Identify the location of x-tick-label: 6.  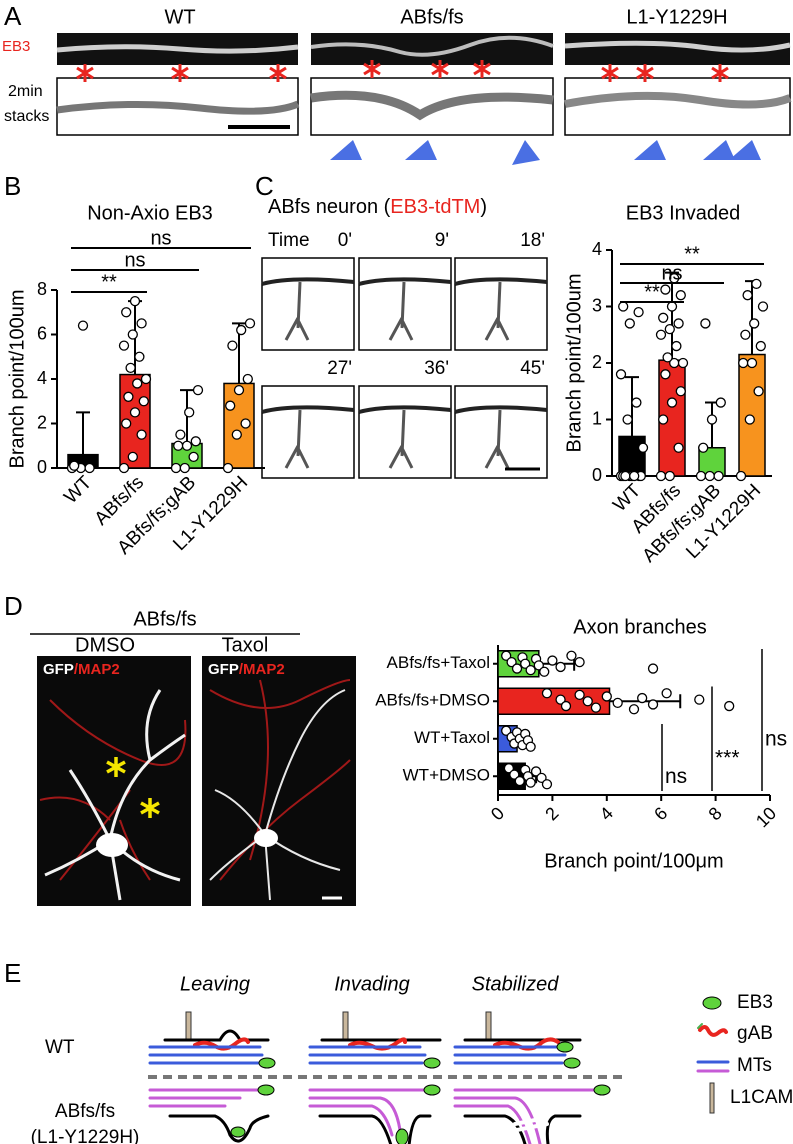
(660, 813).